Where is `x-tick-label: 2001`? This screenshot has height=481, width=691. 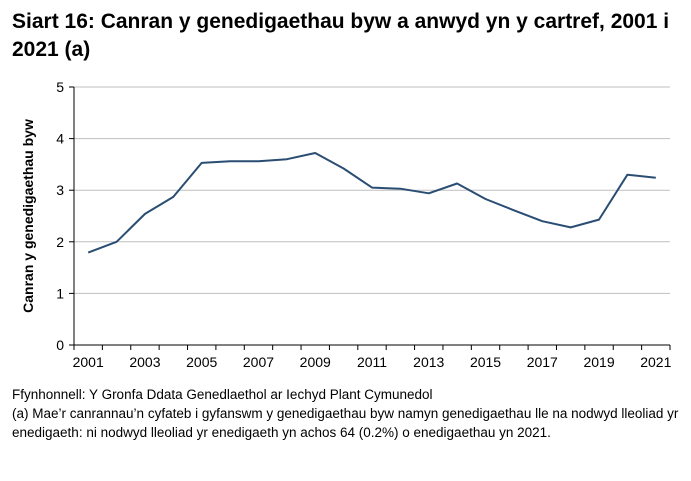 x-tick-label: 2001 is located at coordinates (88, 362).